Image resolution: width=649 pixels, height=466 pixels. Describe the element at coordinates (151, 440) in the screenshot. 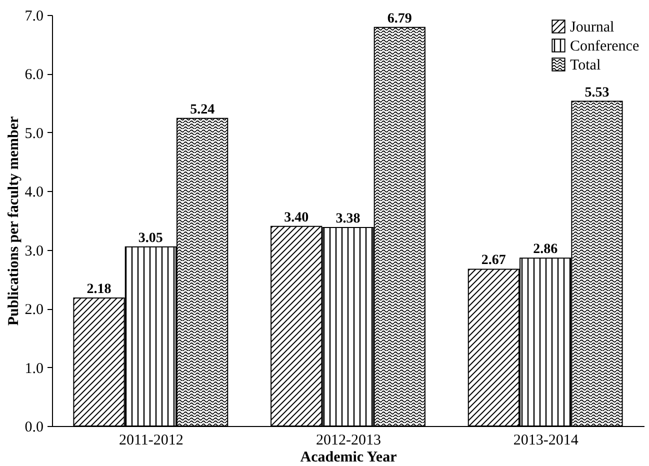

I see `x-tick-label: 2011-2012` at that location.